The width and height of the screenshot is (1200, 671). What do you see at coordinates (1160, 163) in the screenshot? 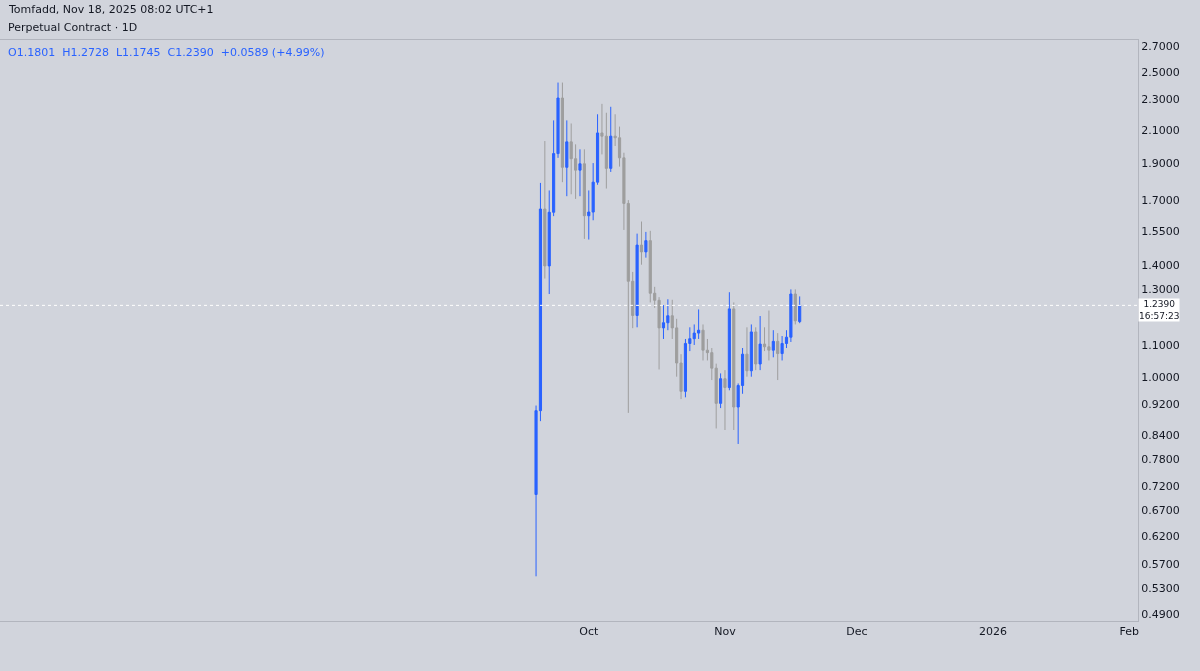
I see `y-tick-label: 1.9000` at bounding box center [1160, 163].